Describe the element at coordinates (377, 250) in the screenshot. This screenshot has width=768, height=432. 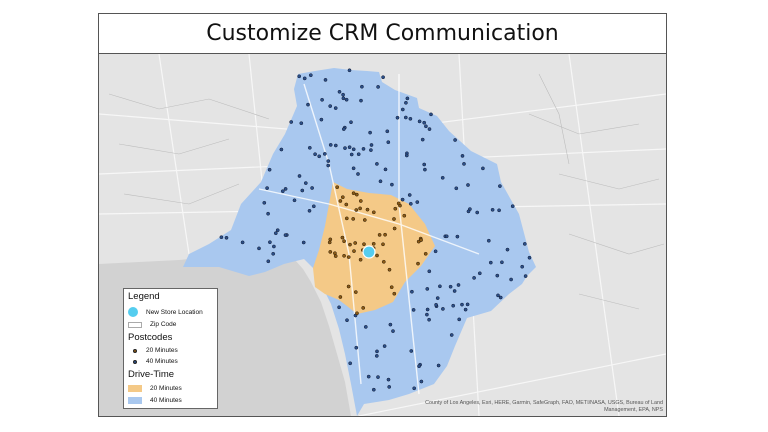
I see `postcode-points-20-minutes` at that location.